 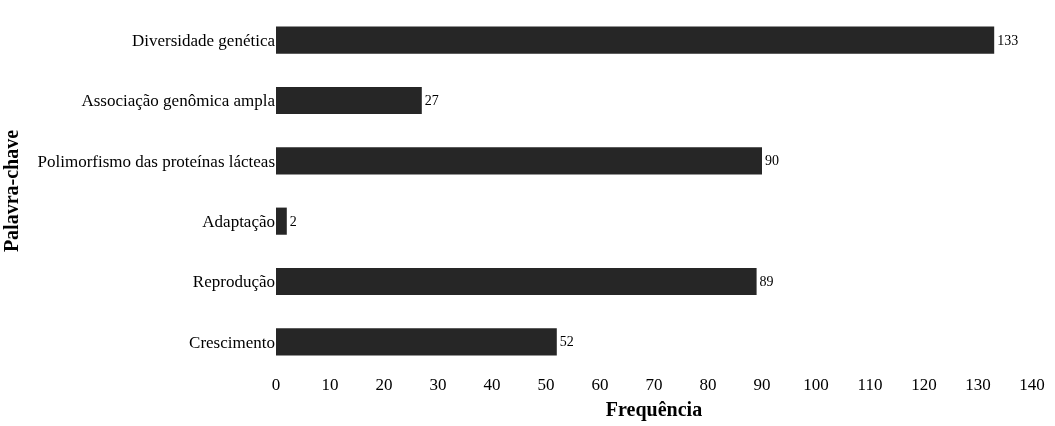 What do you see at coordinates (766, 282) in the screenshot?
I see `data-label: 89` at bounding box center [766, 282].